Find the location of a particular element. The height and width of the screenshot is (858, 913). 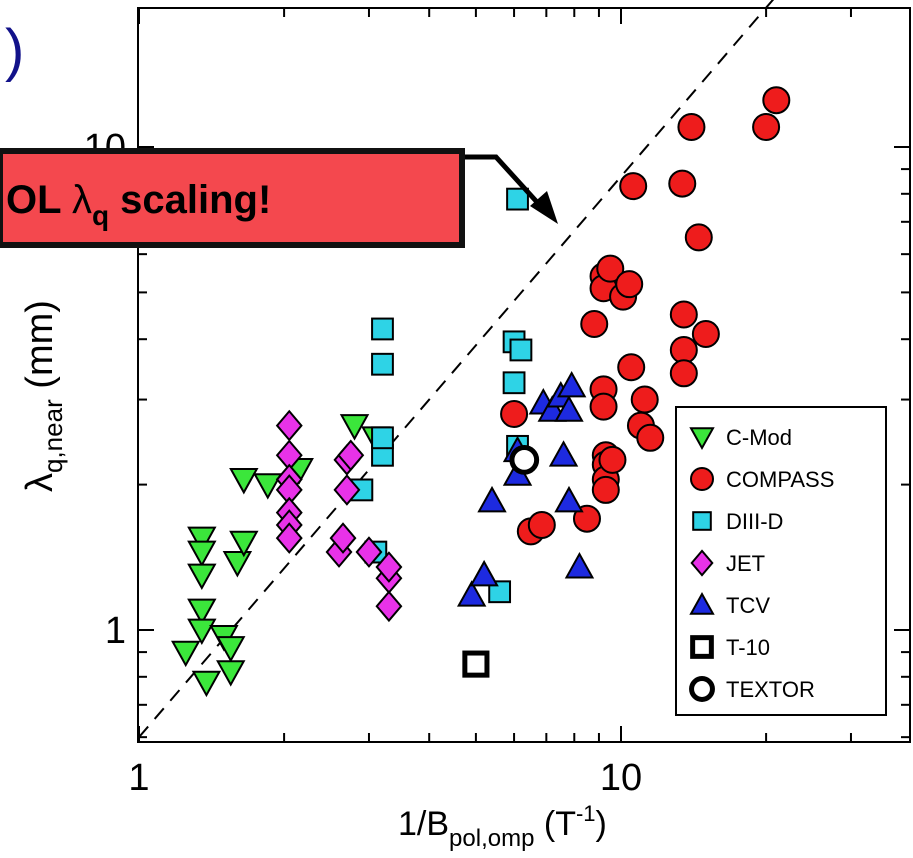

legend-label-diii-d: DIII-D is located at coordinates (754, 521).